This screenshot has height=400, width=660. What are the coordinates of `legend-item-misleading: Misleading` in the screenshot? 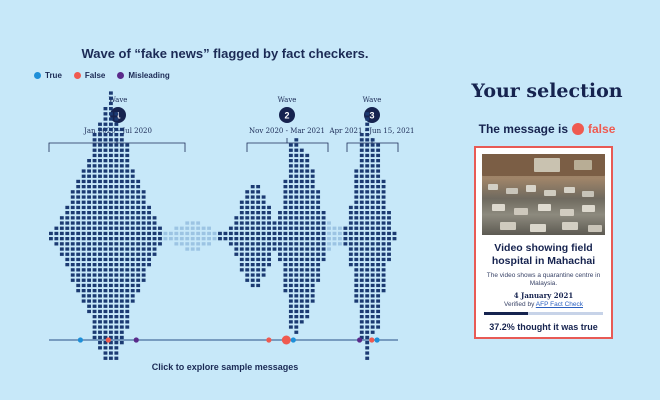 It's located at (143, 75).